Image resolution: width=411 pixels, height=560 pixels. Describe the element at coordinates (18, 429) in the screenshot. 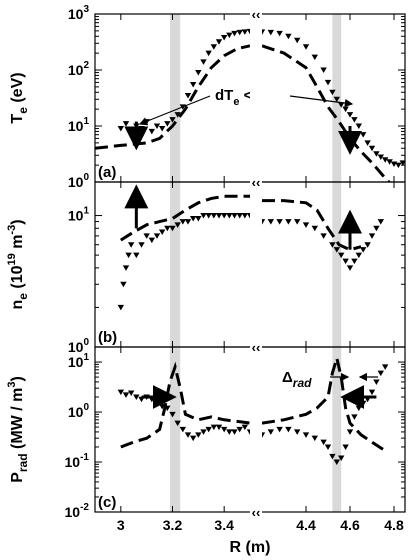

I see `y-axis-label: Prad (MW / m3)` at that location.